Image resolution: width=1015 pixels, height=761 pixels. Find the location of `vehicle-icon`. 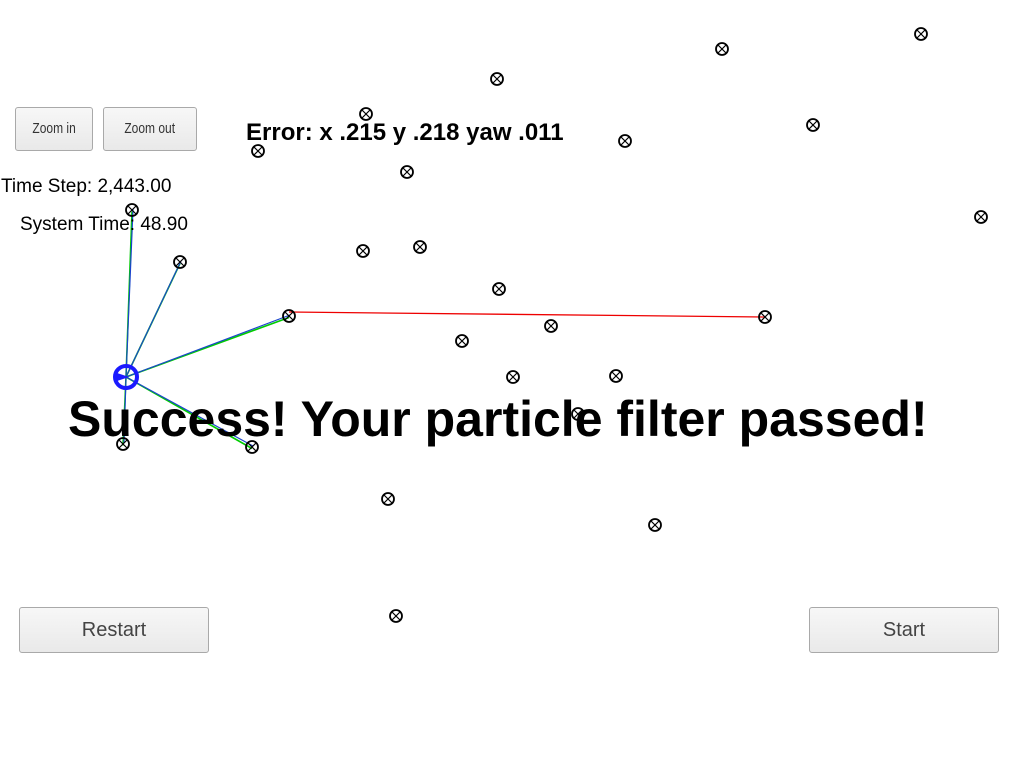

vehicle-icon is located at coordinates (126, 377).